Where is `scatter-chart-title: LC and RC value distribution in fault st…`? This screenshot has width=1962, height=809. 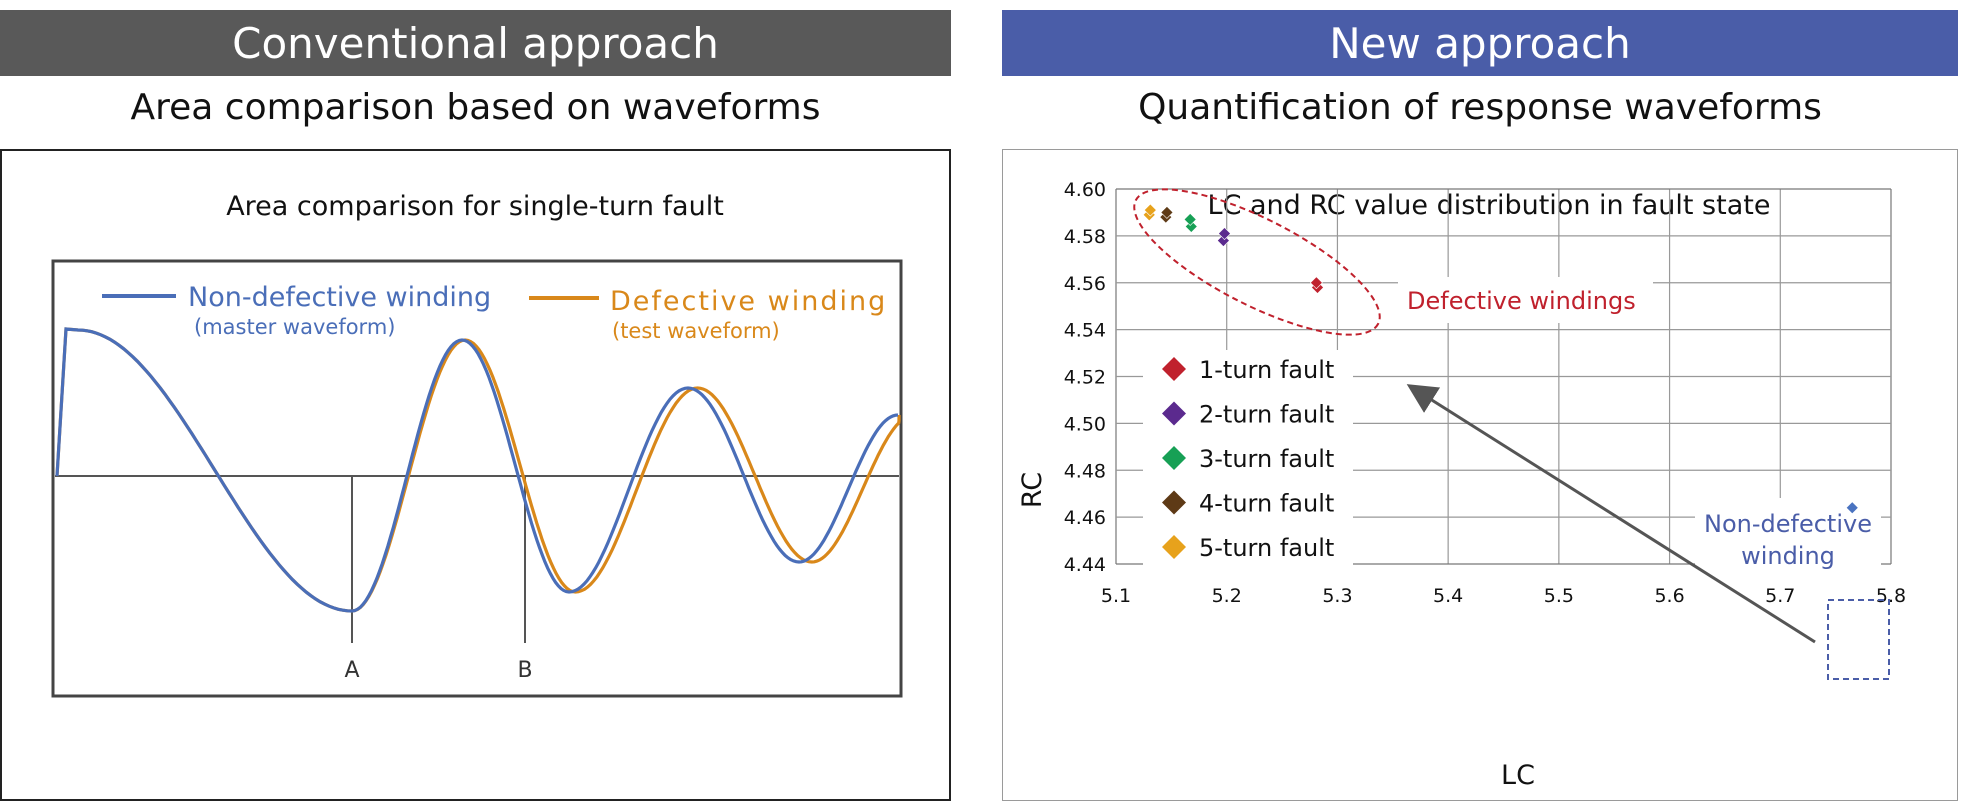 scatter-chart-title: LC and RC value distribution in fault st… is located at coordinates (1489, 205).